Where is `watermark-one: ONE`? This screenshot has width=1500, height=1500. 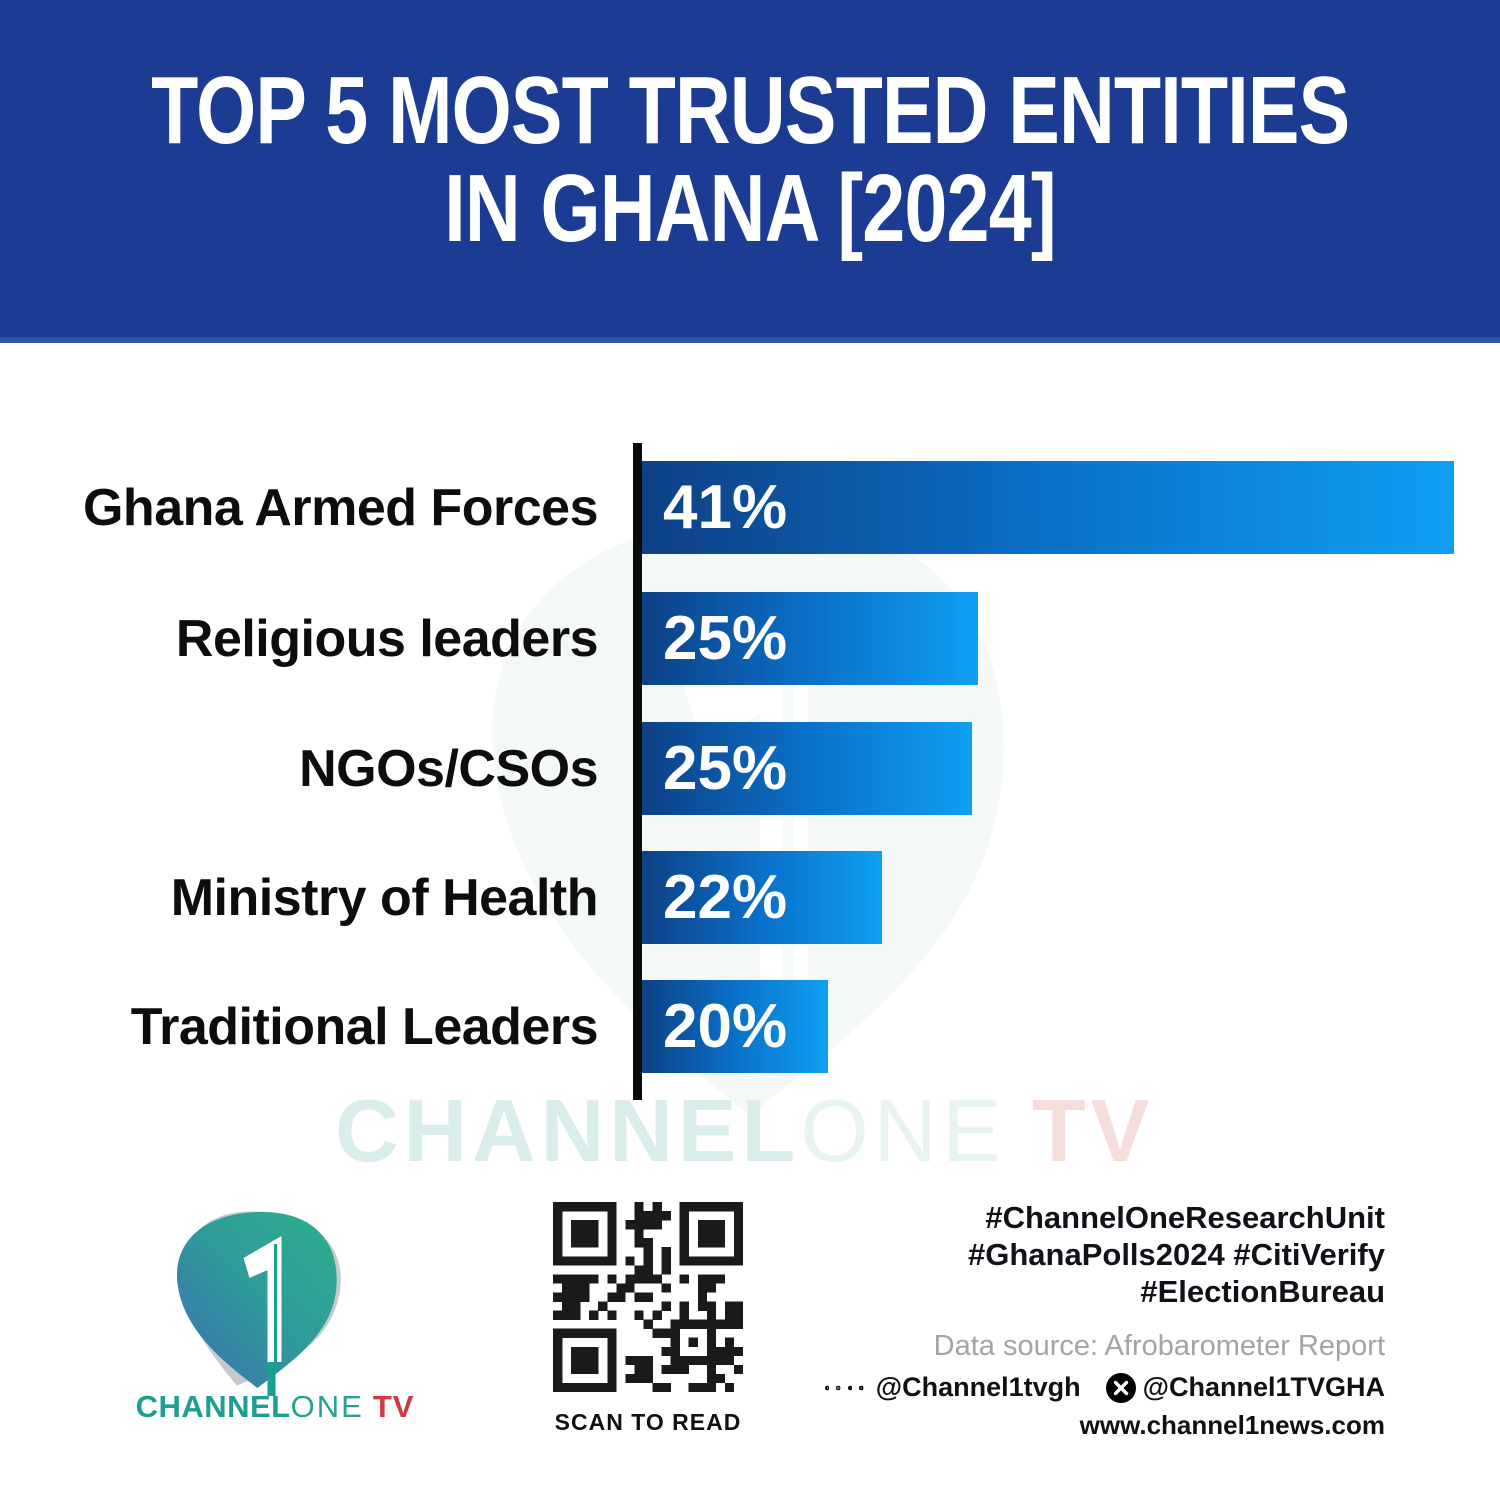
watermark-one: ONE is located at coordinates (903, 1130).